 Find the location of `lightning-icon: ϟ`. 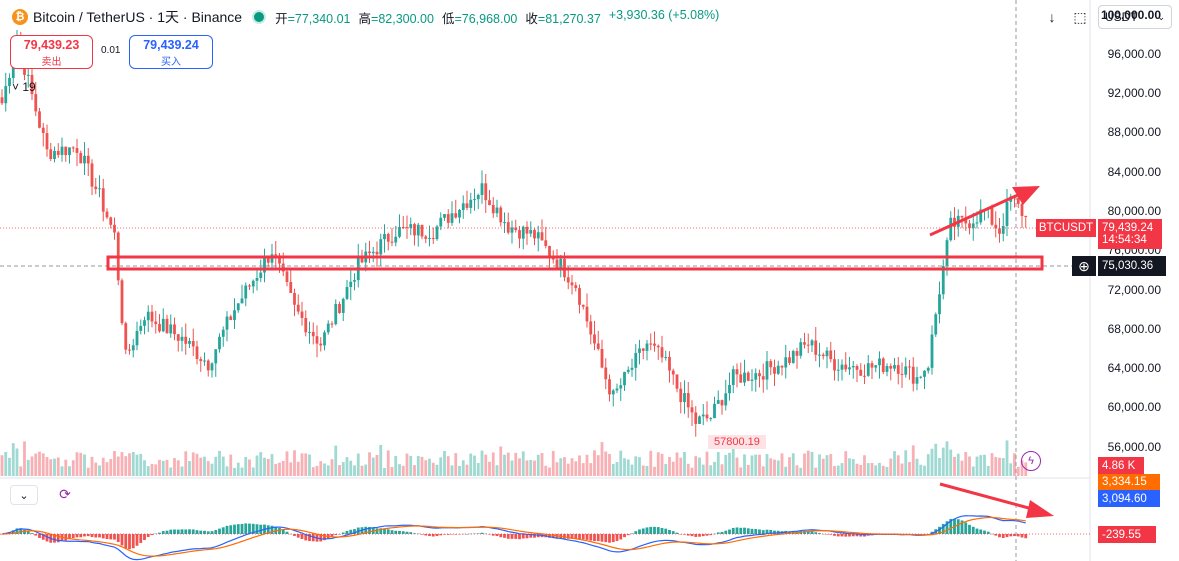

lightning-icon: ϟ is located at coordinates (1031, 461).